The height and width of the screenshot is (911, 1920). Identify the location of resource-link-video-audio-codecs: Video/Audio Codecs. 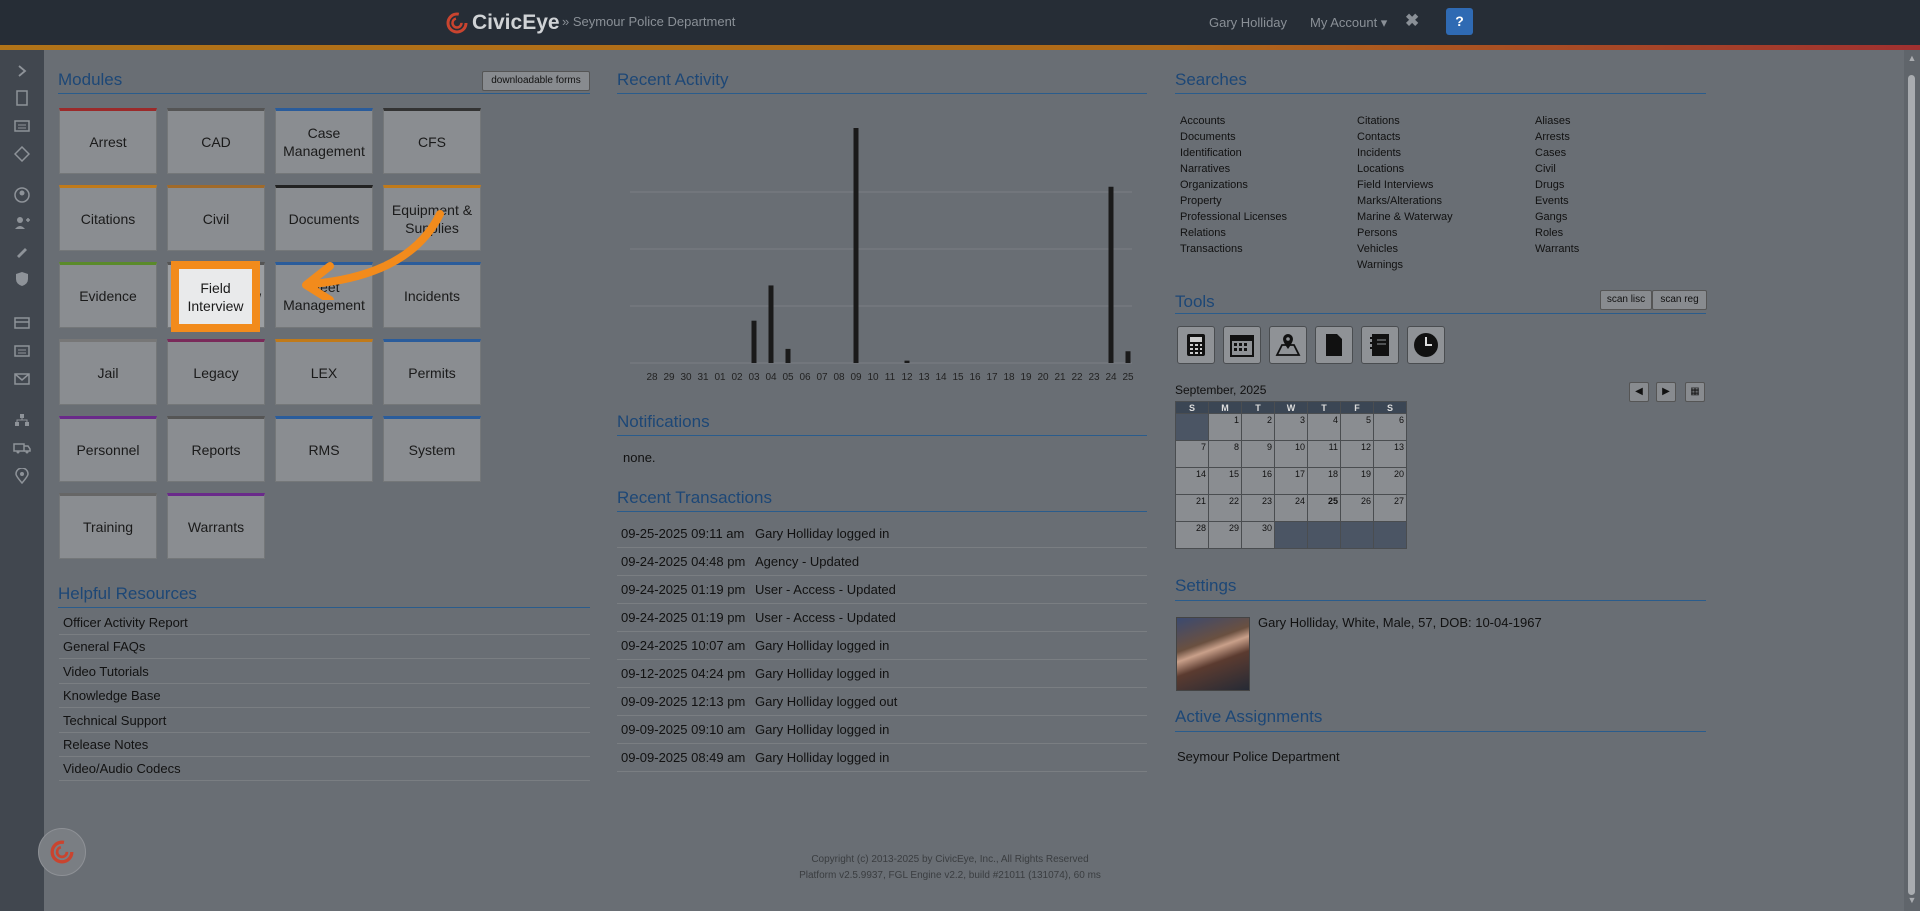
(324, 769).